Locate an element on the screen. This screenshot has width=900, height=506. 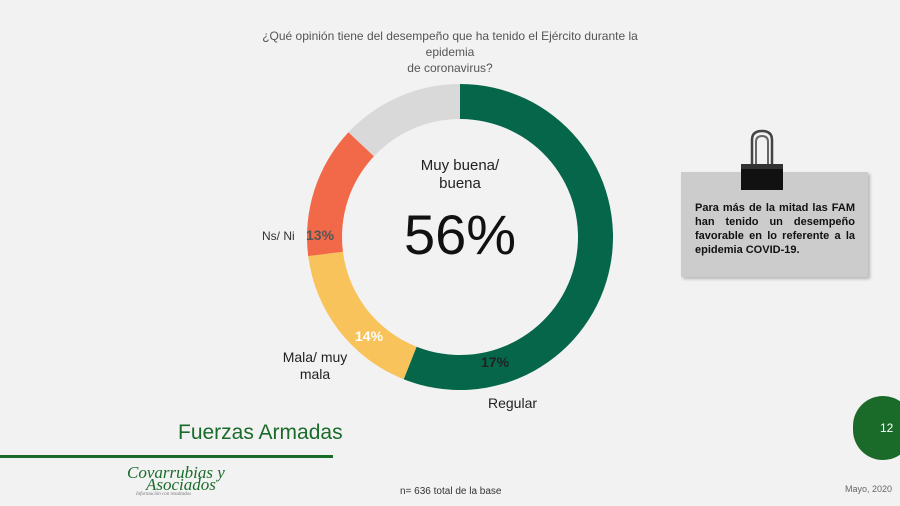
page-number: 12 is located at coordinates (887, 428).